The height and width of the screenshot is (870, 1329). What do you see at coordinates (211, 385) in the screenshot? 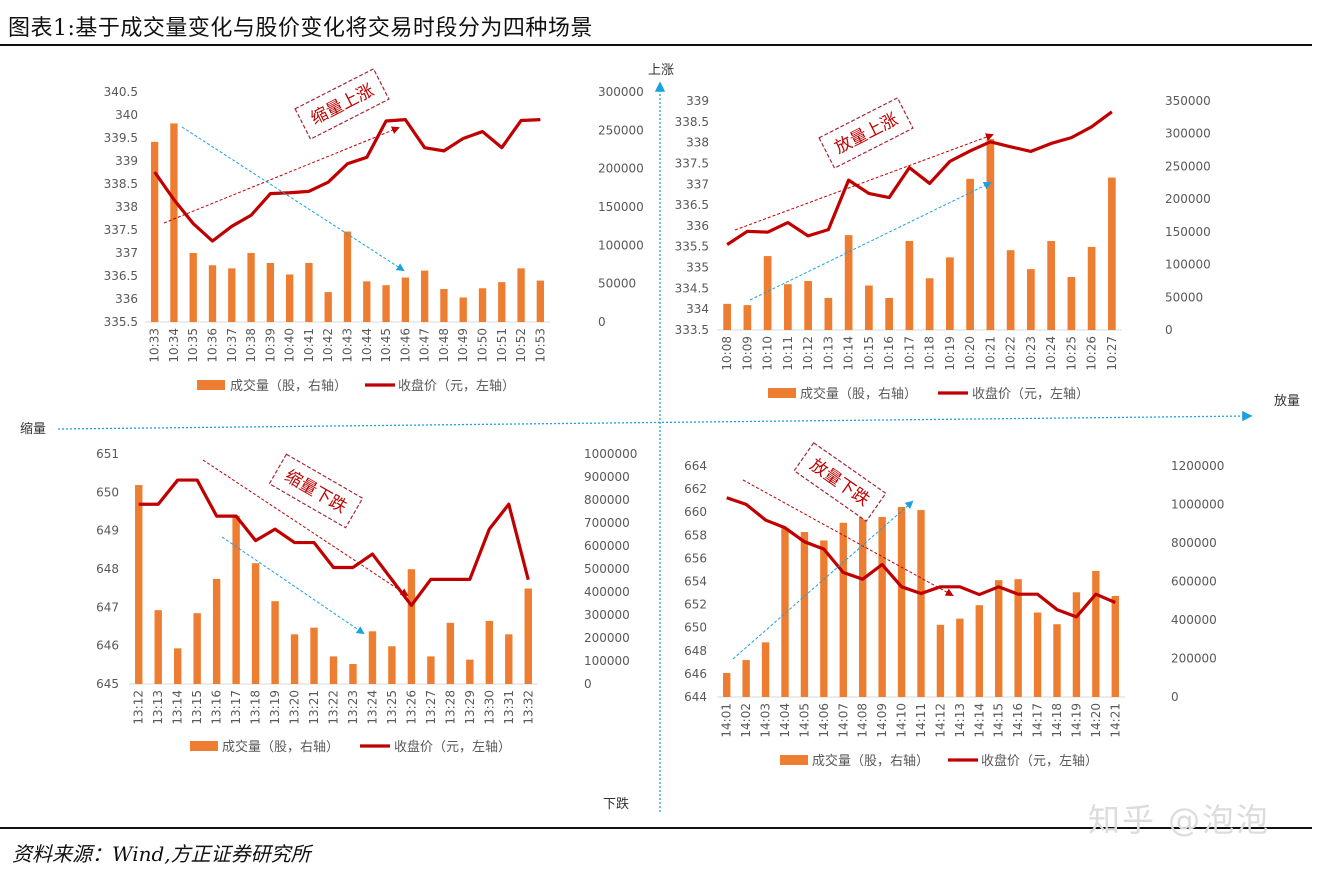
I see `legend-volume-swatch` at bounding box center [211, 385].